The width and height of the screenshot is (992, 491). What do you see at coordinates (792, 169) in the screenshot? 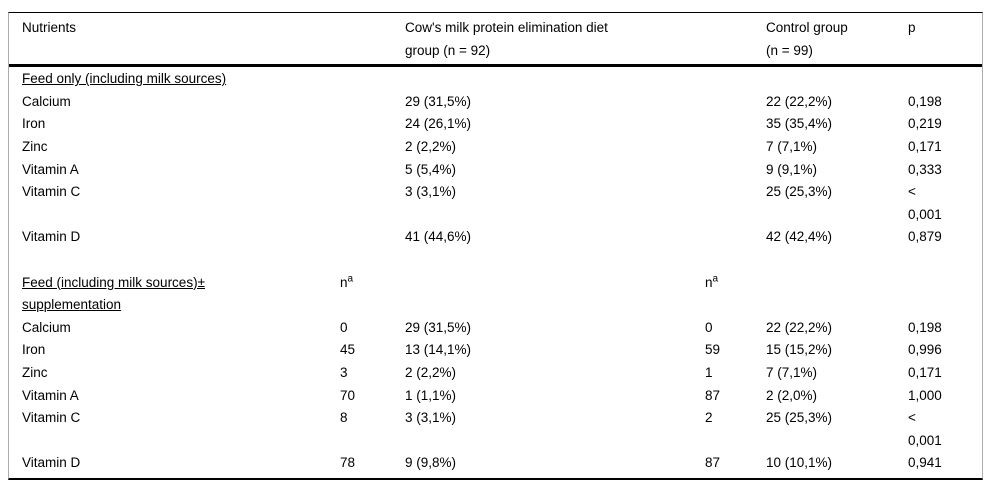
I see `control-group-value: 9 (9,1%)` at bounding box center [792, 169].